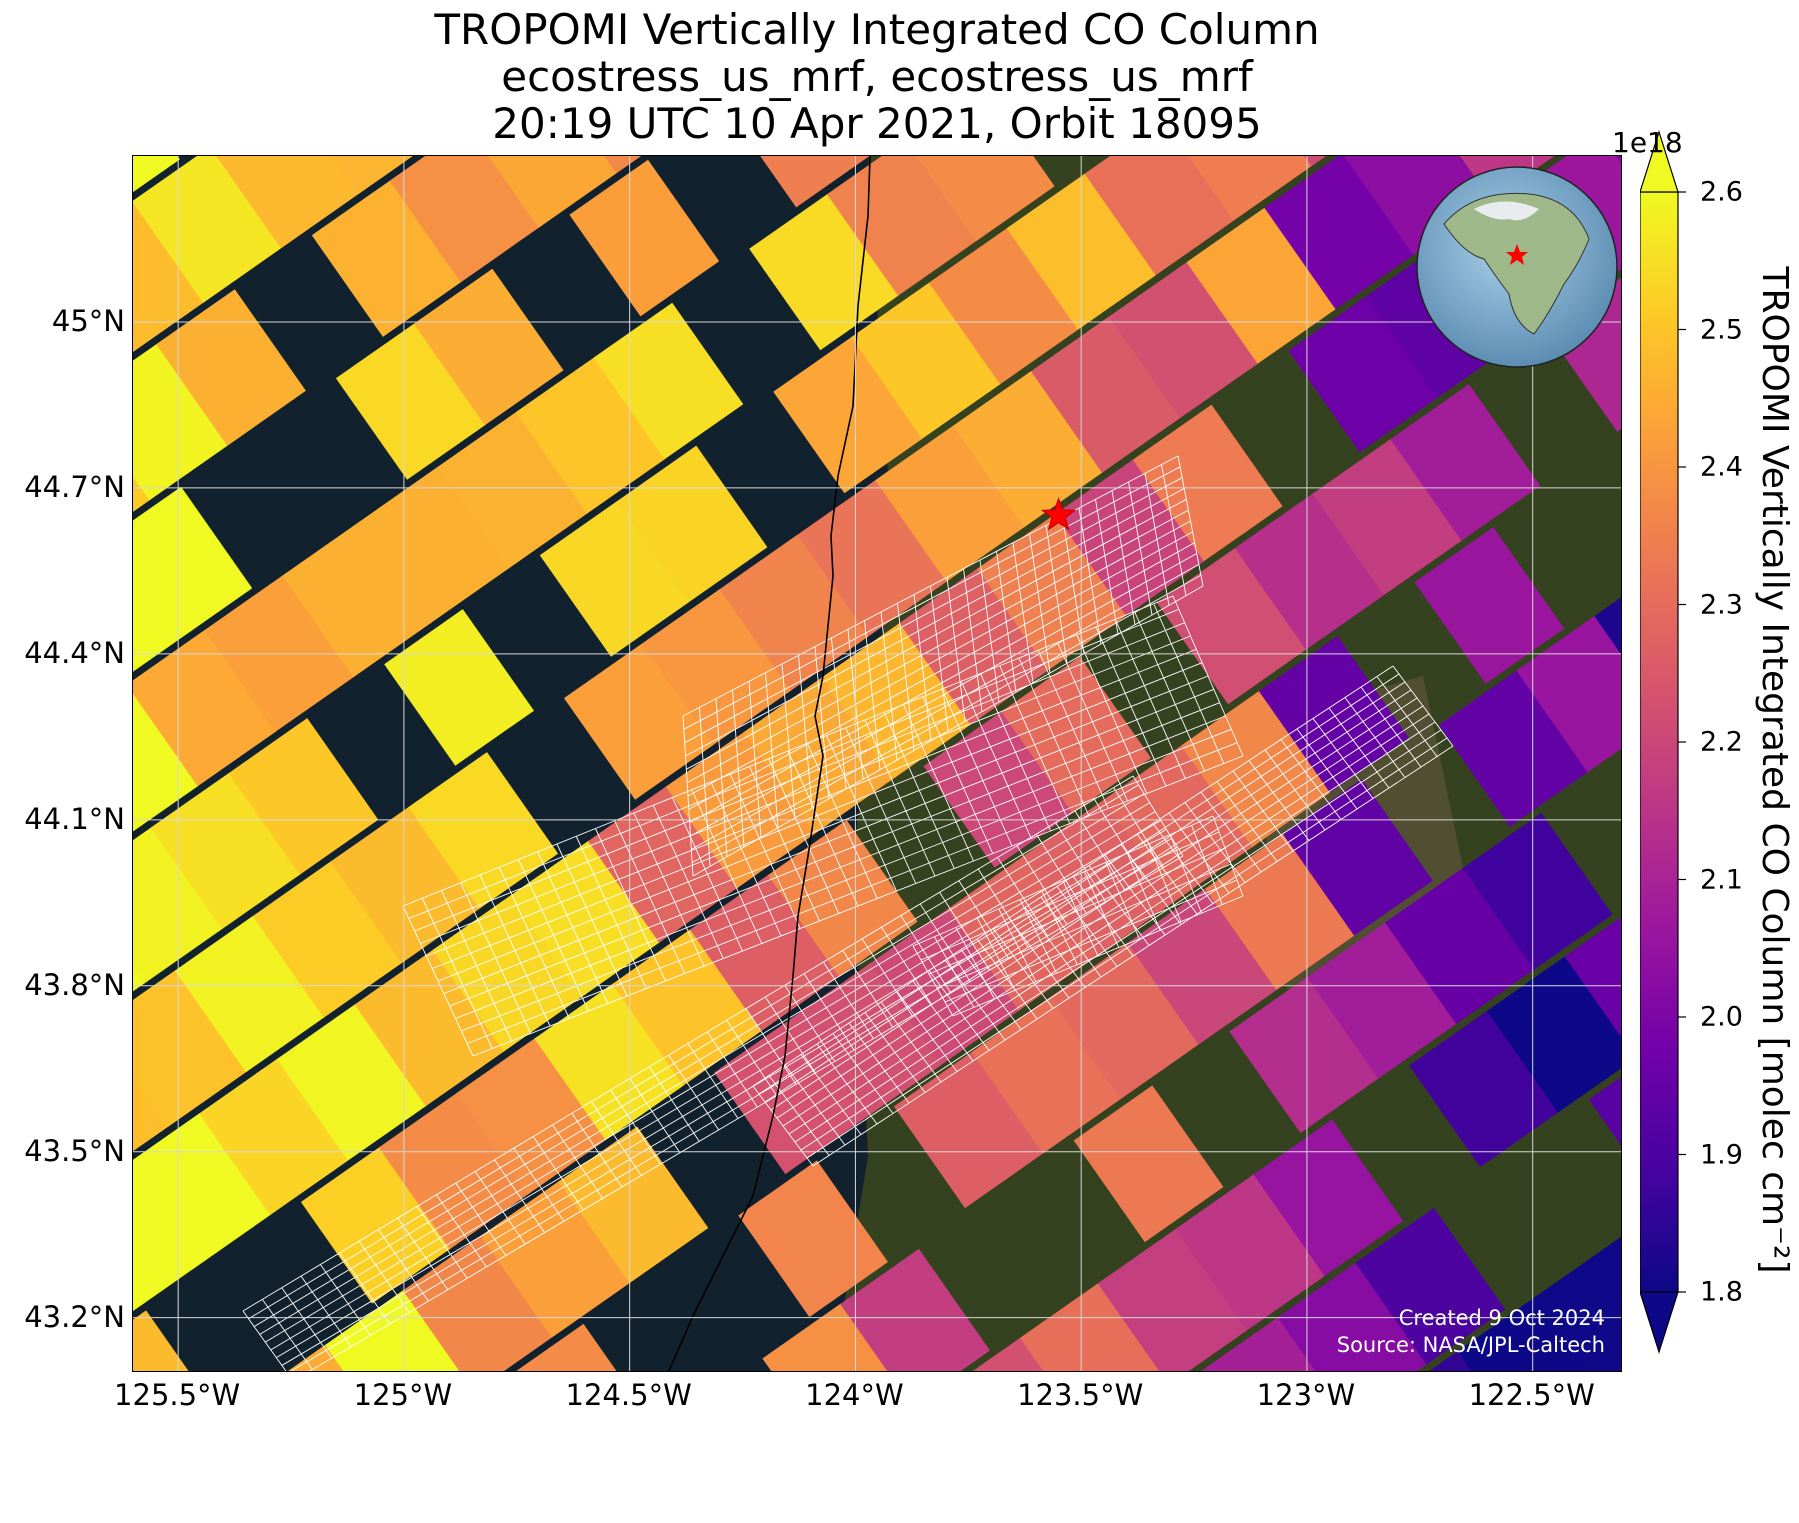 The width and height of the screenshot is (1799, 1523). I want to click on title-line-2: ecostress_us_mrf, ecostress_us_mrf, so click(877, 76).